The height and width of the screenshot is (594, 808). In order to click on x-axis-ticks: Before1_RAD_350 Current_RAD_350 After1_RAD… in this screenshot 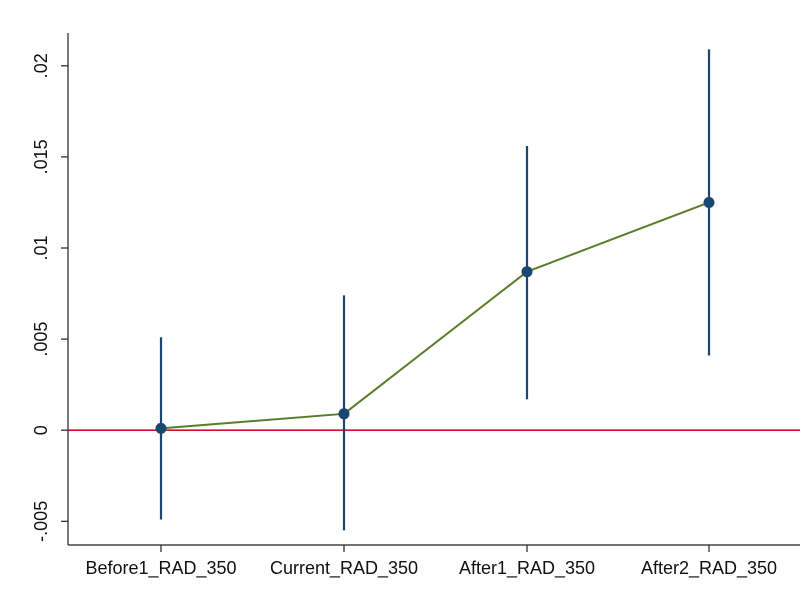, I will do `click(431, 562)`.